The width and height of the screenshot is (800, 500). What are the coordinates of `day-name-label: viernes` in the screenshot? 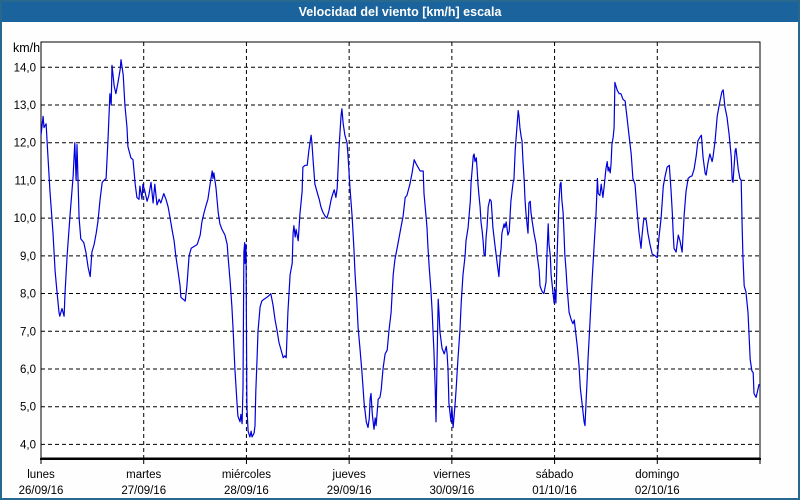 It's located at (451, 475).